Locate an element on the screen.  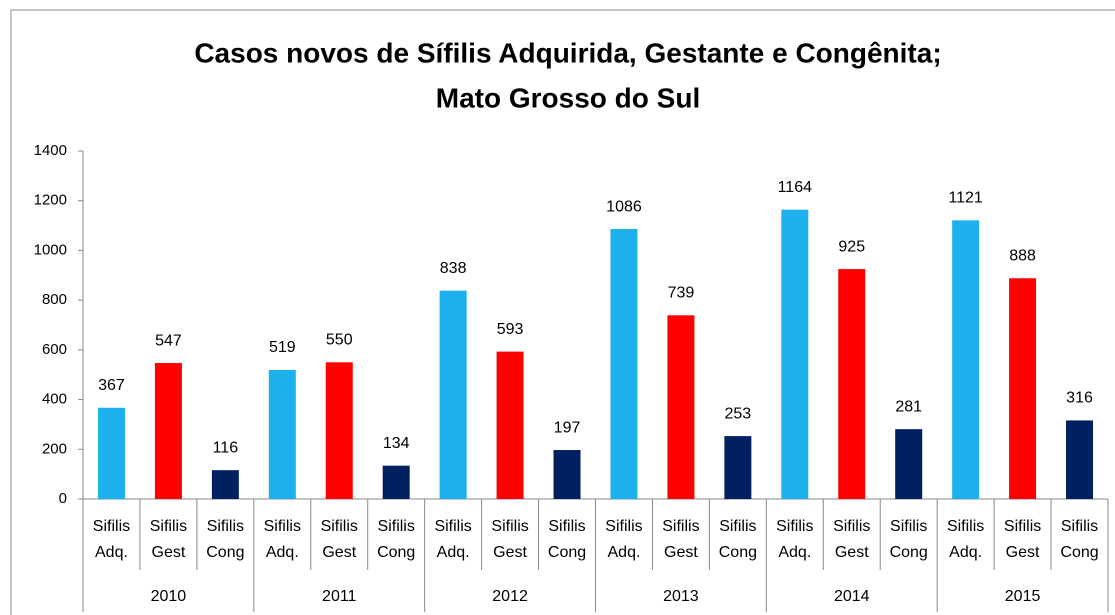
data-label: 134 is located at coordinates (396, 443).